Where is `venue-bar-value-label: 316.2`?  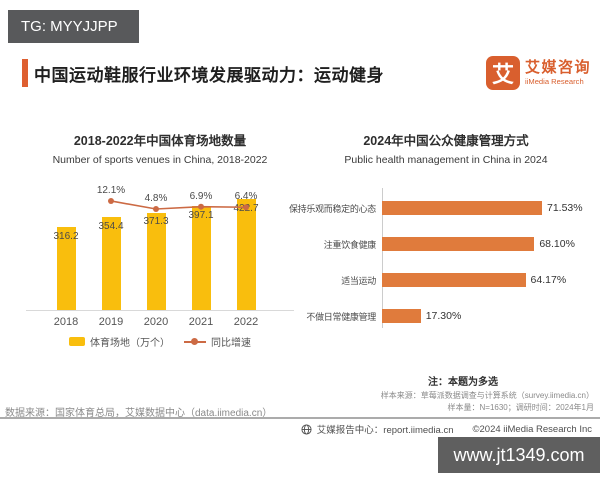 venue-bar-value-label: 316.2 is located at coordinates (66, 236).